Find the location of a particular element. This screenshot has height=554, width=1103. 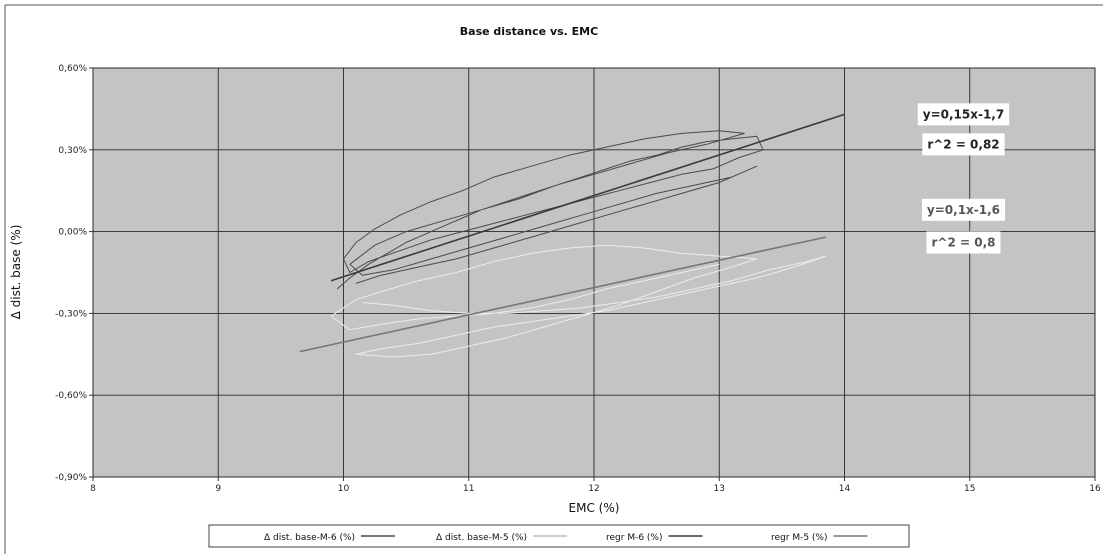

x-tick-label: 9 is located at coordinates (218, 489).